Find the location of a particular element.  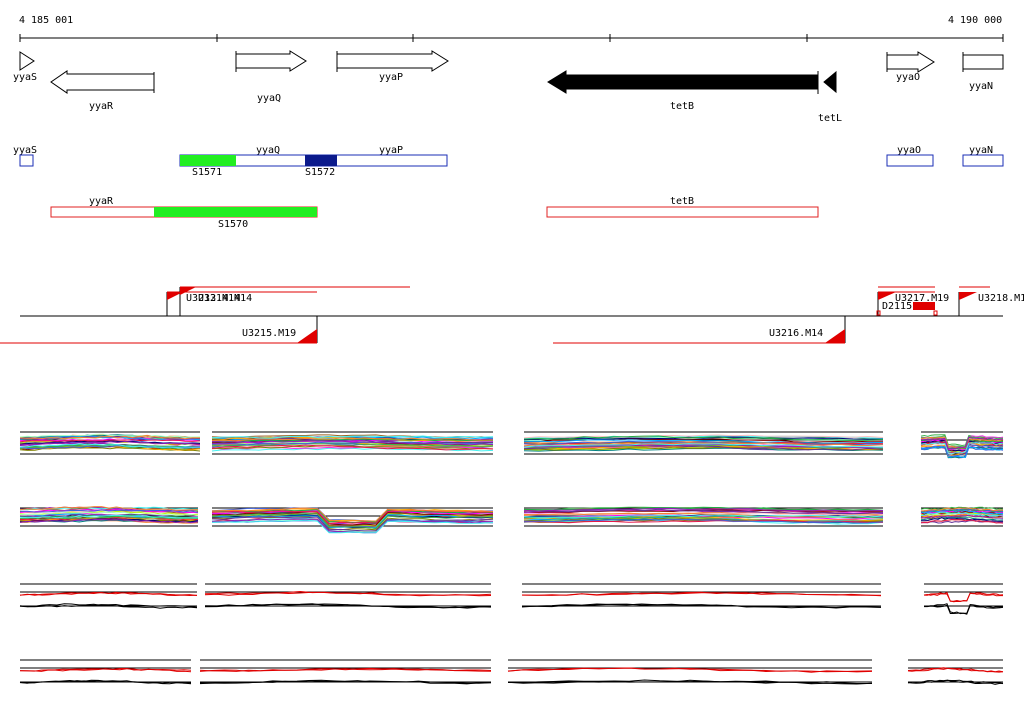

gene-label-yyaR: yyaR is located at coordinates (101, 106).